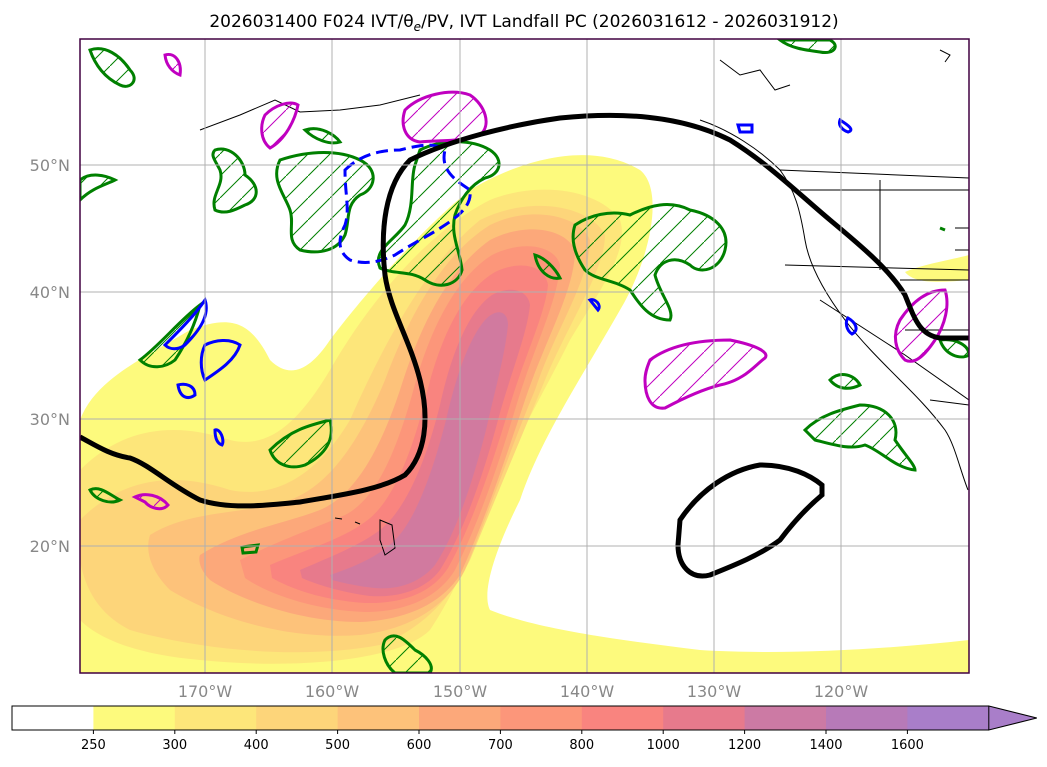  What do you see at coordinates (50, 292) in the screenshot?
I see `lat-label: 40°N` at bounding box center [50, 292].